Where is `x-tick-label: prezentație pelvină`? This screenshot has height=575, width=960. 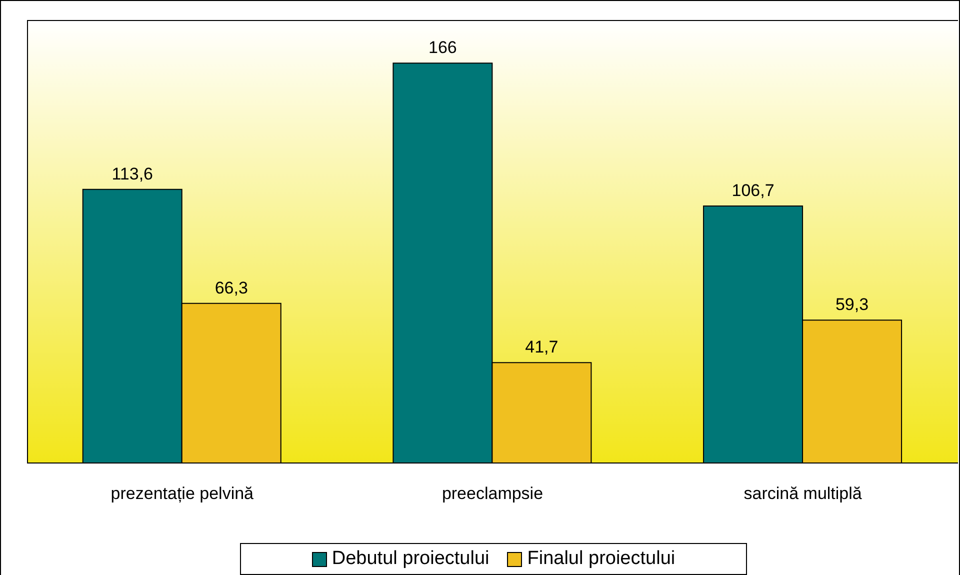 x-tick-label: prezentație pelvină is located at coordinates (182, 494).